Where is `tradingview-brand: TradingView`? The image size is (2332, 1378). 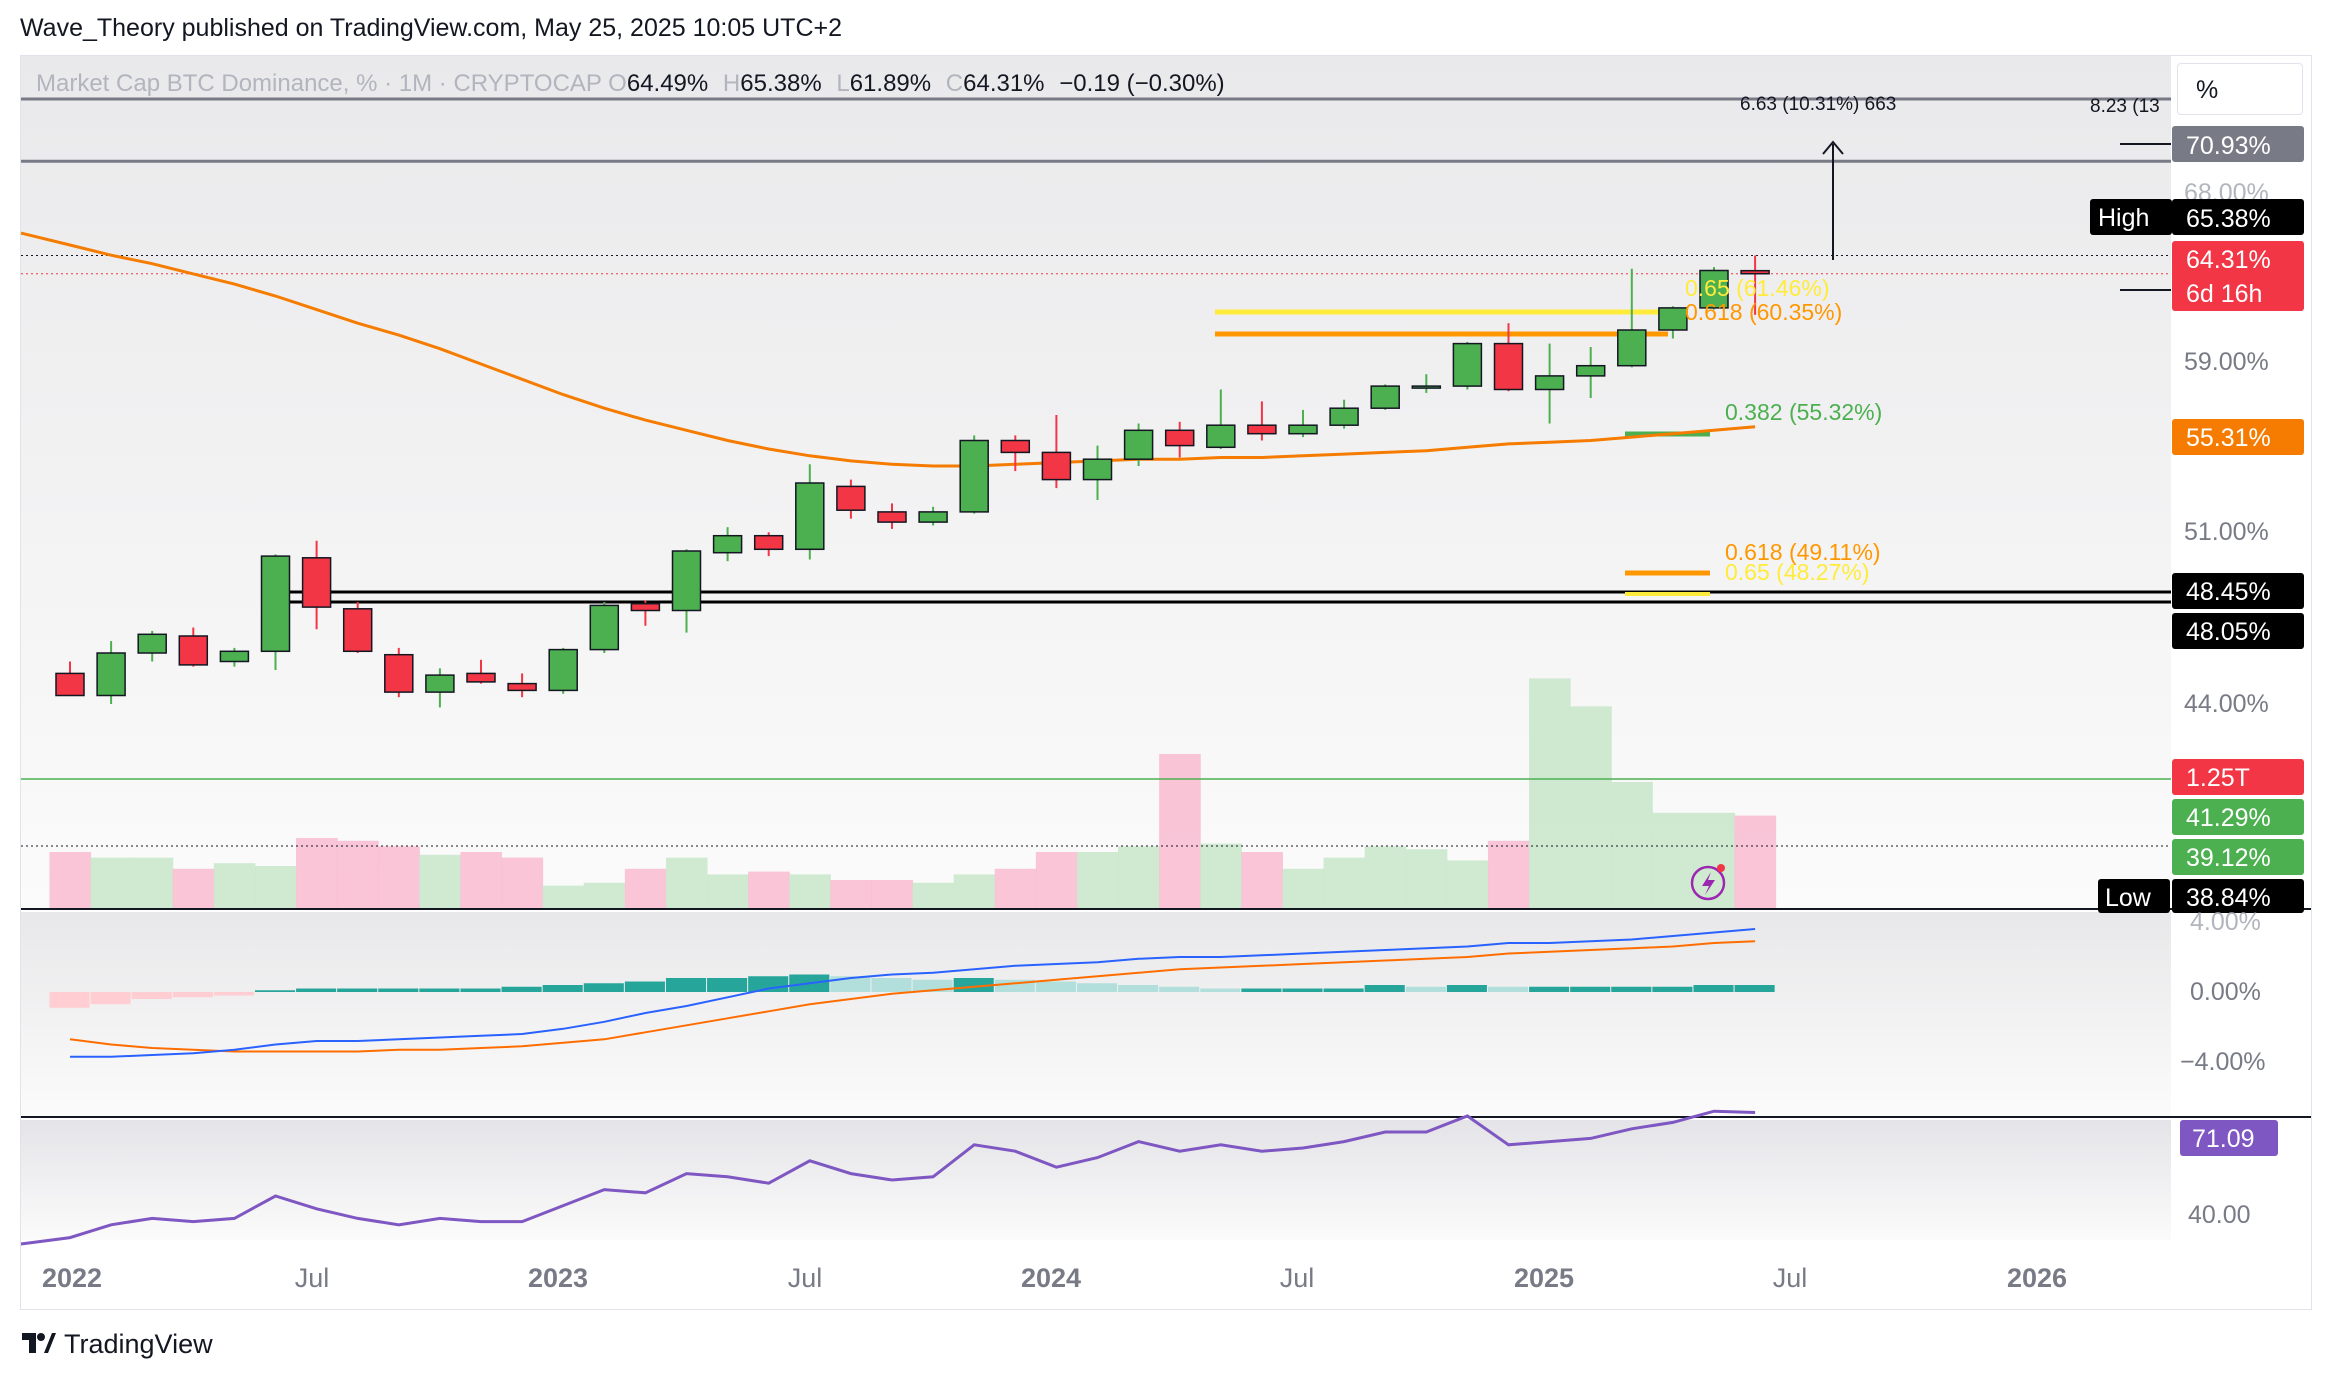 tradingview-brand: TradingView is located at coordinates (138, 1343).